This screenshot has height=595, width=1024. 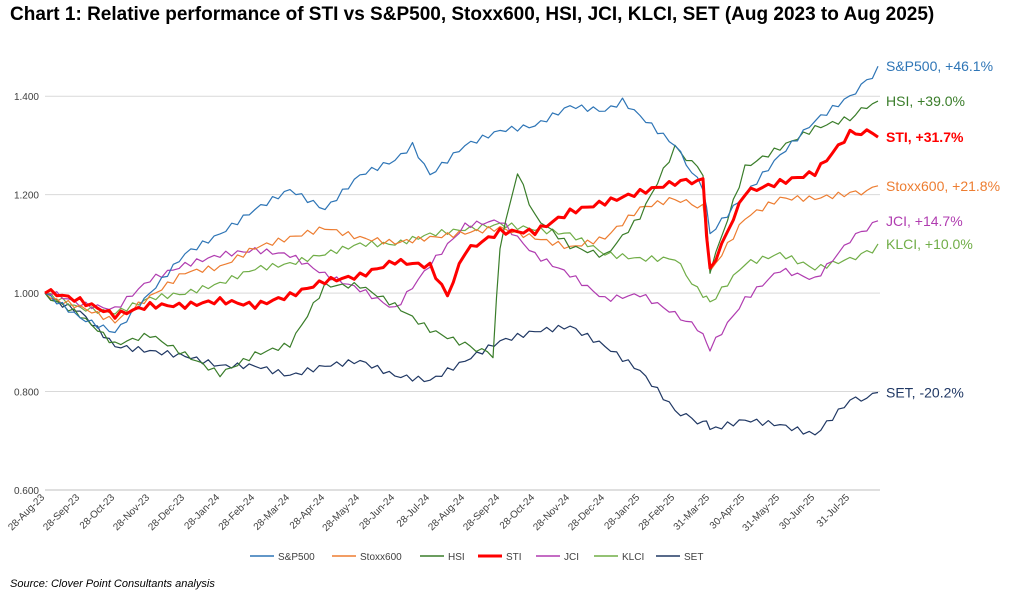 What do you see at coordinates (551, 512) in the screenshot?
I see `x-tick-label: 28-Nov-24` at bounding box center [551, 512].